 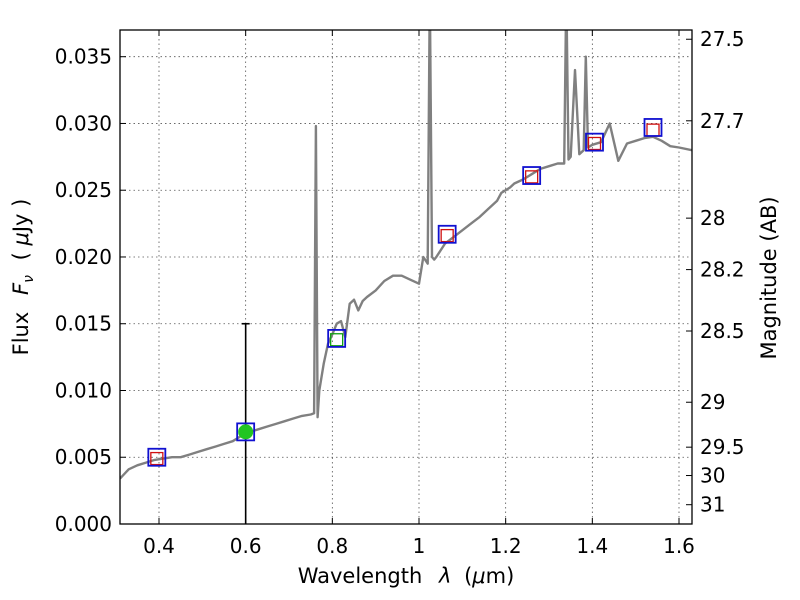 What do you see at coordinates (332, 546) in the screenshot?
I see `x-tick-label: 0.8` at bounding box center [332, 546].